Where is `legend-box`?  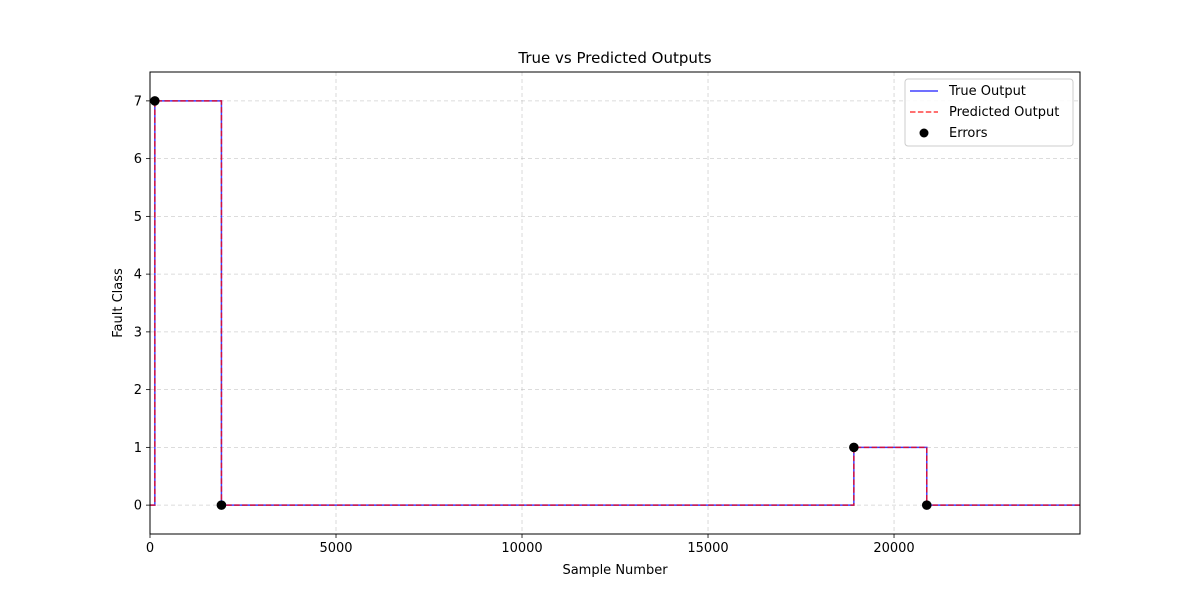 legend-box is located at coordinates (989, 112).